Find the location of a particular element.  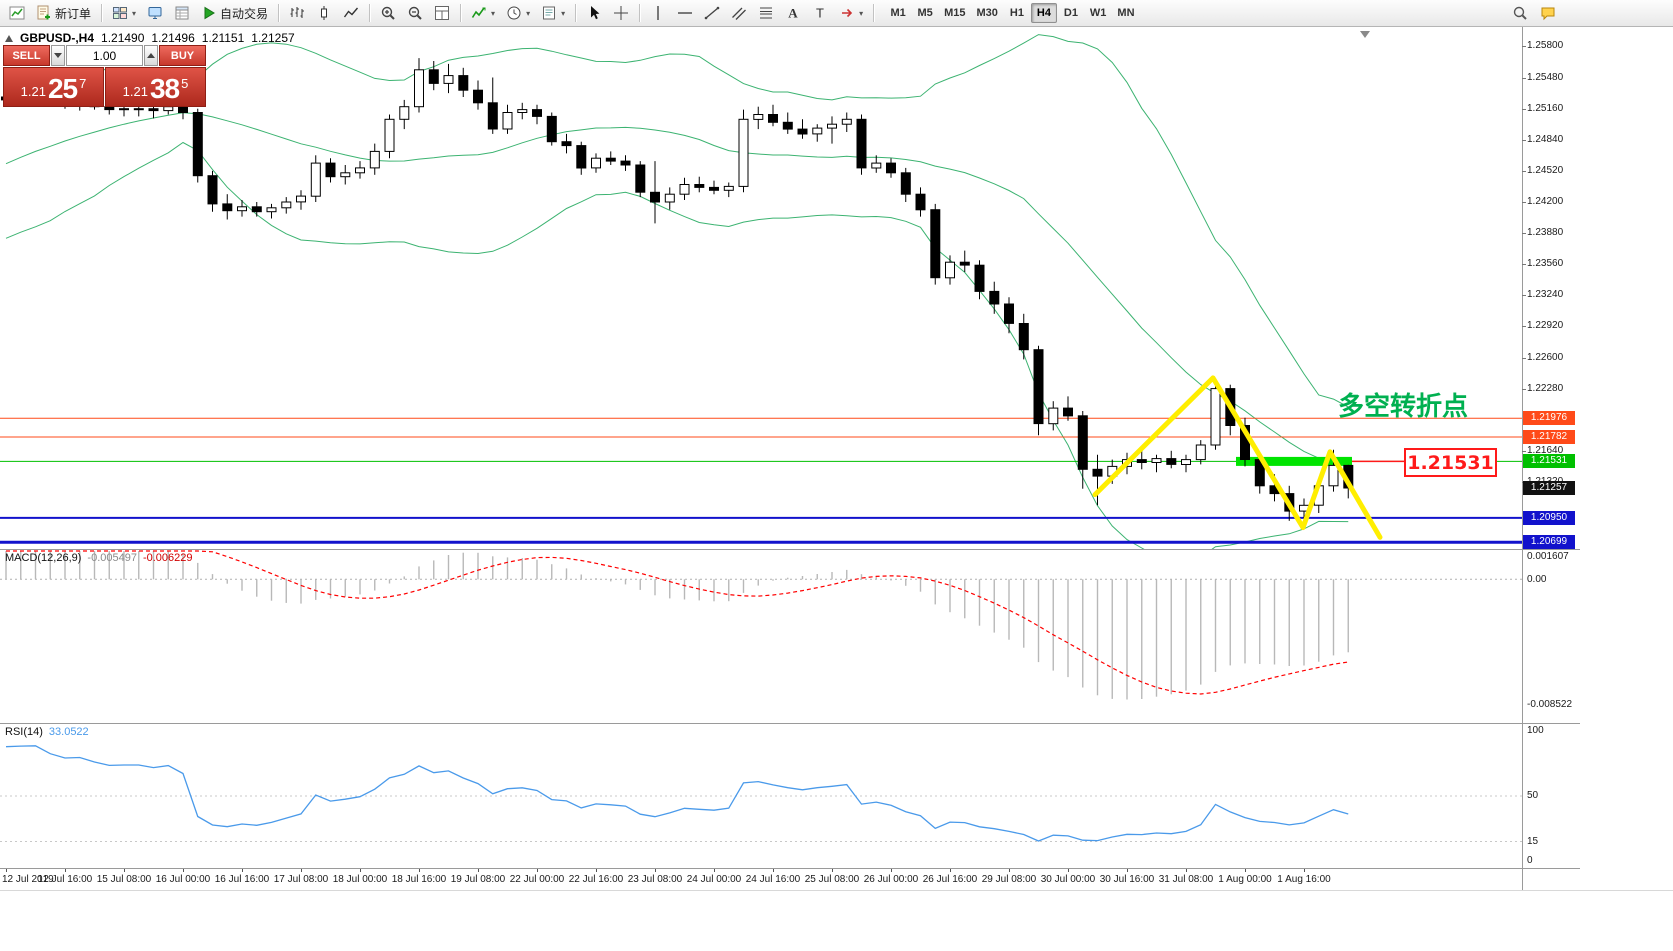

lot-size-value: 1.00 is located at coordinates (104, 55).